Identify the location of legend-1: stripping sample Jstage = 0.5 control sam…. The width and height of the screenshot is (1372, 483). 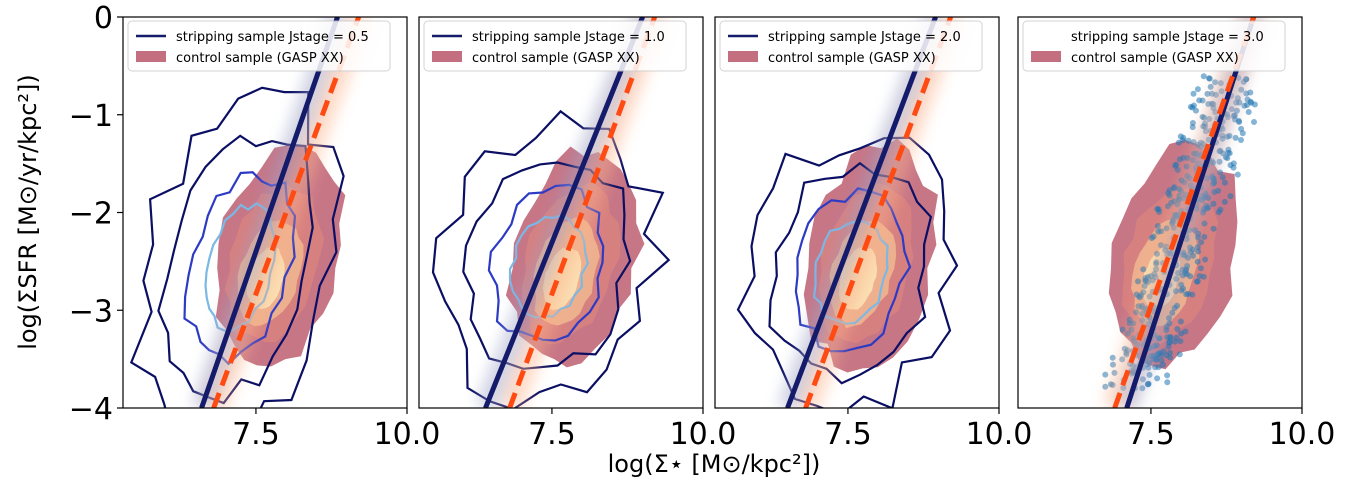
(259, 46).